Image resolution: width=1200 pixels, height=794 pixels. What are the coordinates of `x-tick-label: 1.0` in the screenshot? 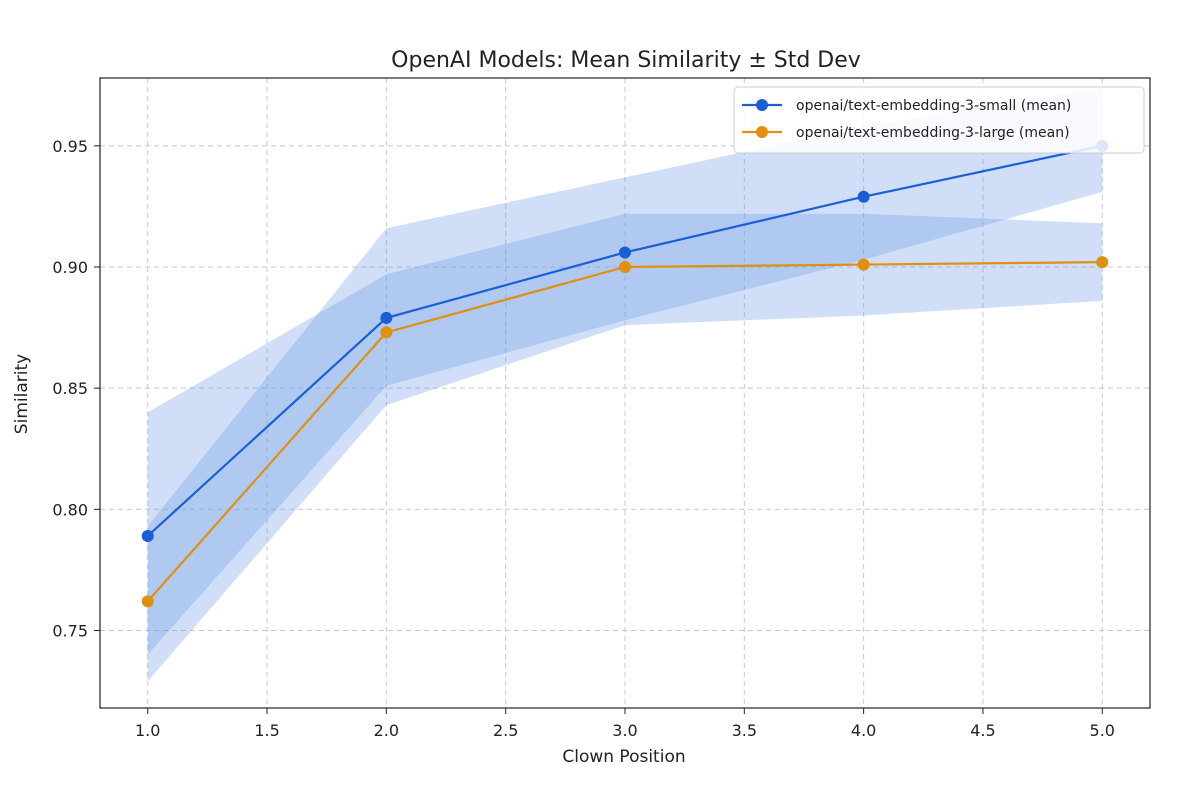 It's located at (147, 730).